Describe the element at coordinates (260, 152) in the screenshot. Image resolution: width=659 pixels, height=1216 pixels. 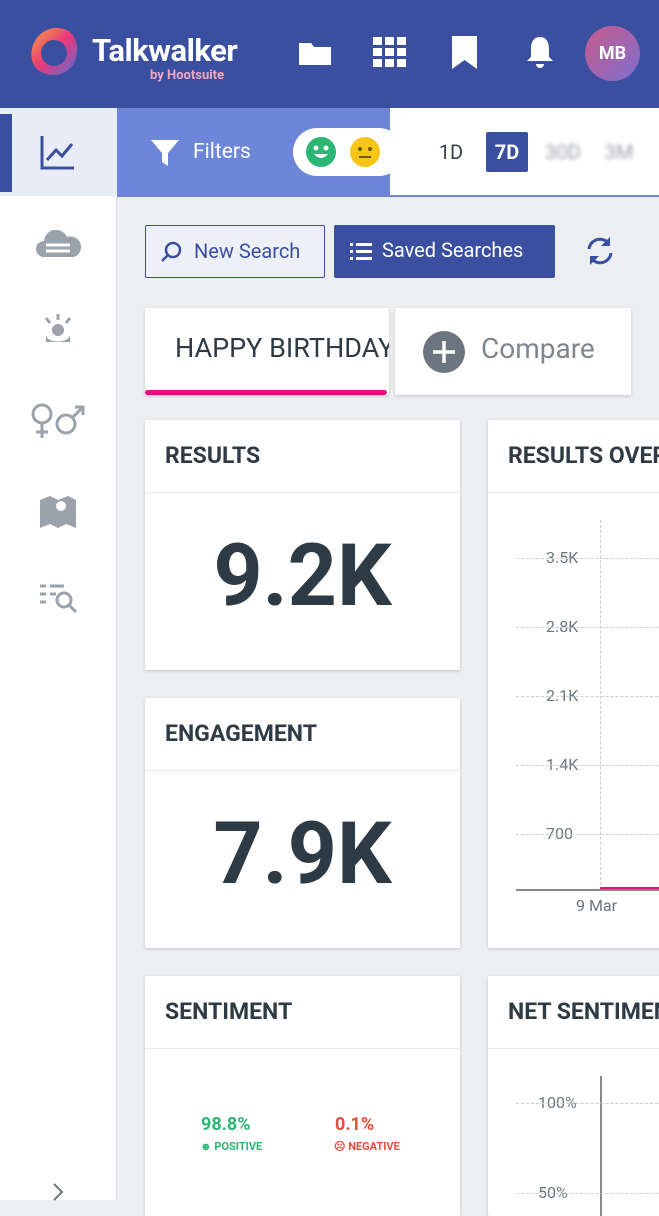
I see `filter-bar: Filters` at that location.